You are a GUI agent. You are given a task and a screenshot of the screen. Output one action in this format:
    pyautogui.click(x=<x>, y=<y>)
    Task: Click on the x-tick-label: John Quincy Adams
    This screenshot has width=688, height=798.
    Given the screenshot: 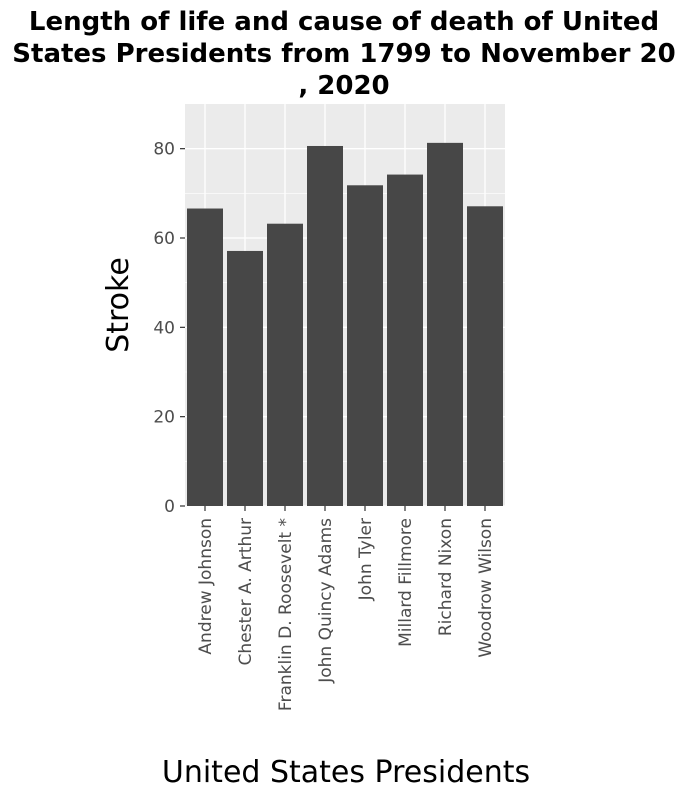 What is the action you would take?
    pyautogui.click(x=326, y=601)
    